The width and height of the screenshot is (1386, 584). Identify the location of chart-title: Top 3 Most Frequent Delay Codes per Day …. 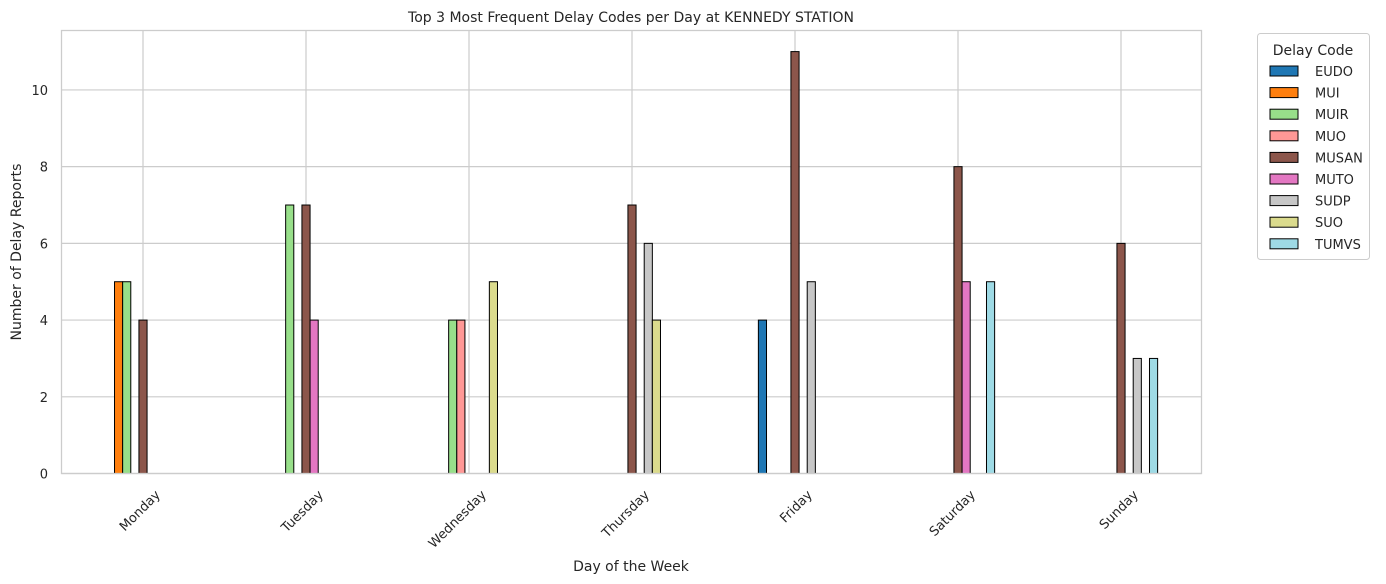
(630, 18).